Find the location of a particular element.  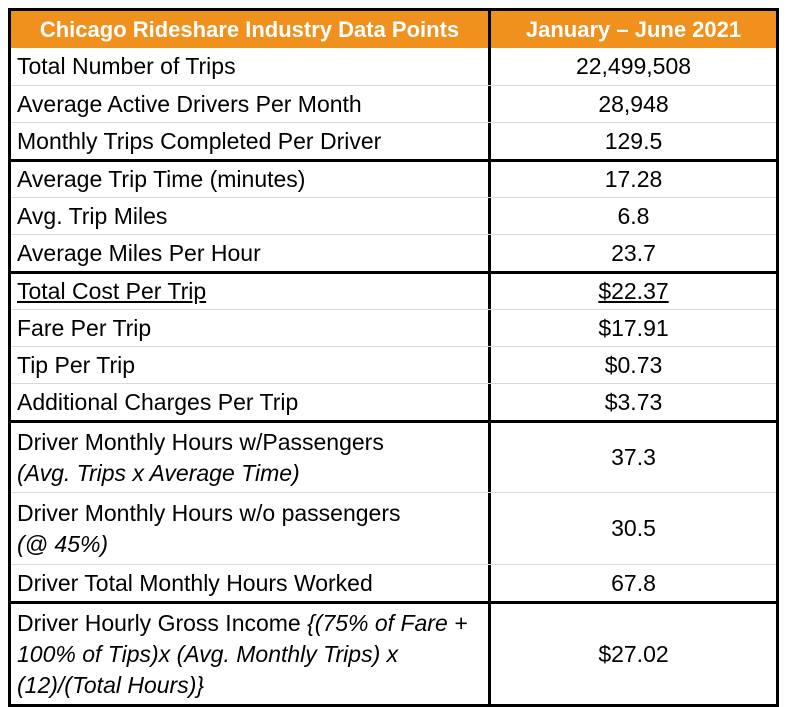

row-value: 23.7 is located at coordinates (632, 253).